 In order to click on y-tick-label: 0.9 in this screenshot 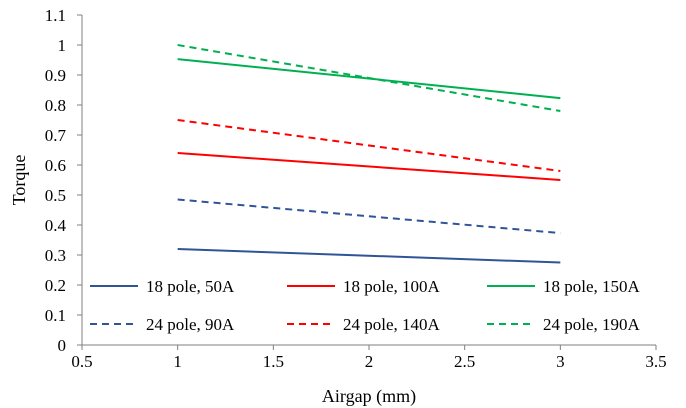, I will do `click(55, 75)`.